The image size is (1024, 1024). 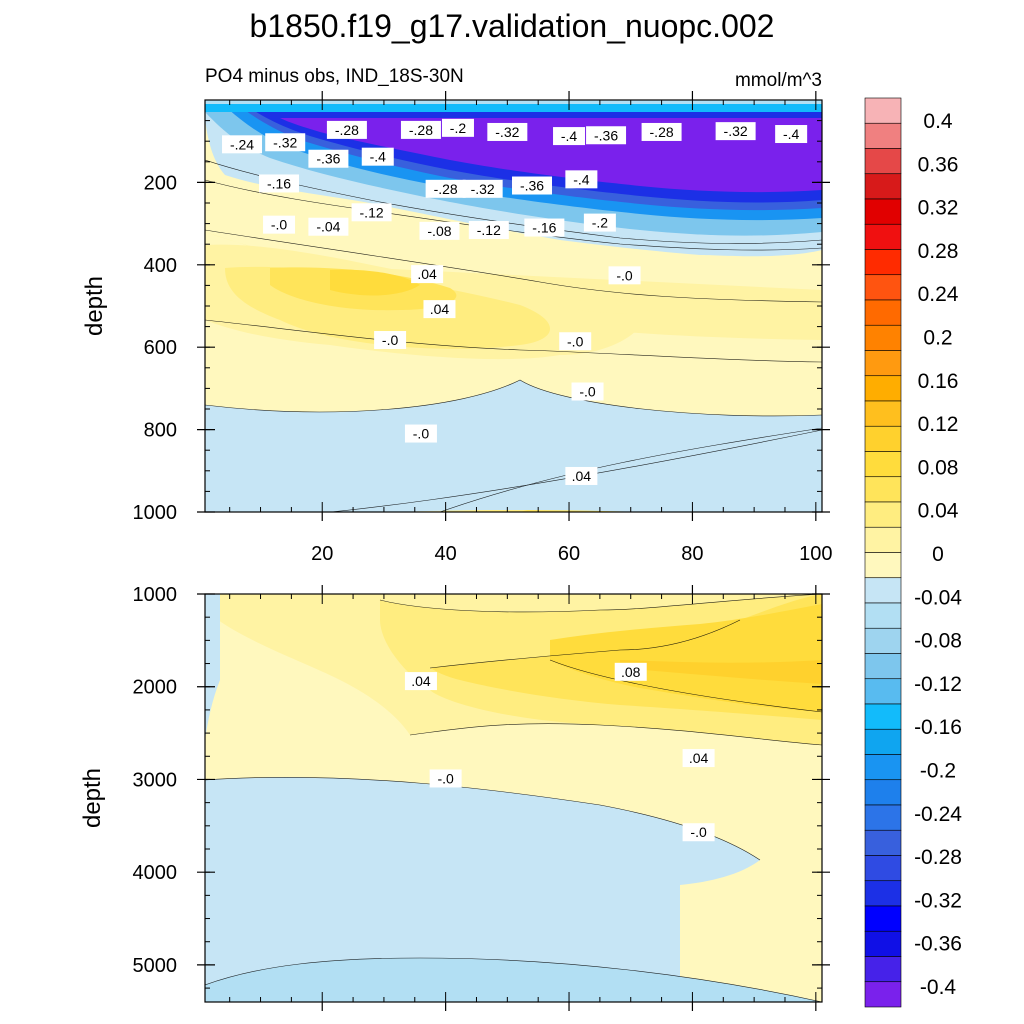 I want to click on units-label: mmol/m^3, so click(x=778, y=80).